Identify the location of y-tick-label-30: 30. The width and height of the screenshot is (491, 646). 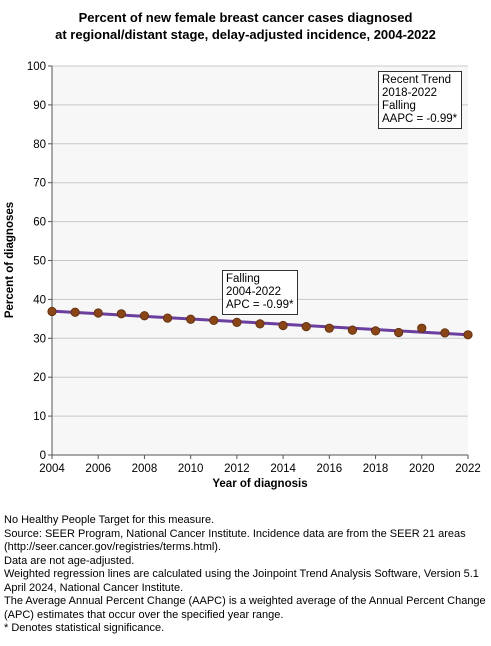
(39, 339).